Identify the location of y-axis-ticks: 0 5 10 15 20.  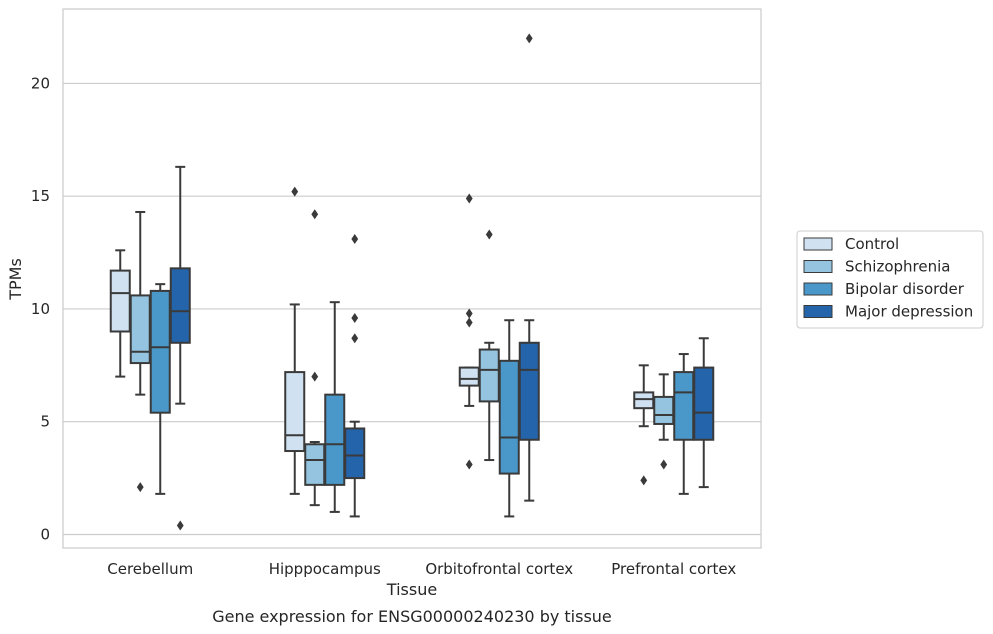
(40, 308).